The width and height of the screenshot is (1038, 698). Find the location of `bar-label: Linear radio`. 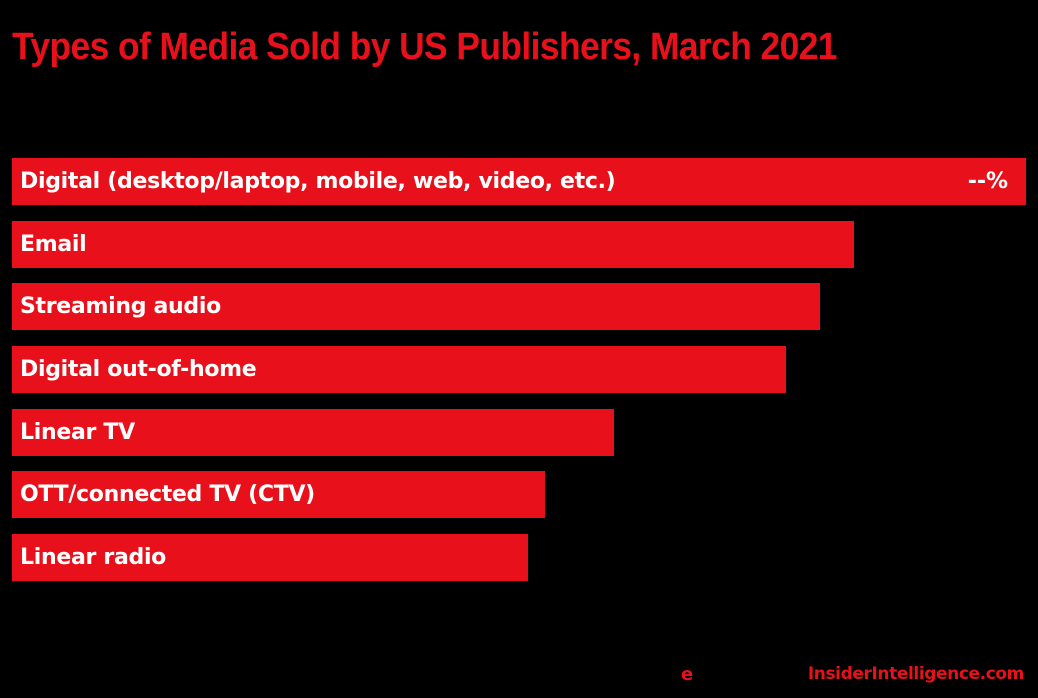

bar-label: Linear radio is located at coordinates (93, 558).